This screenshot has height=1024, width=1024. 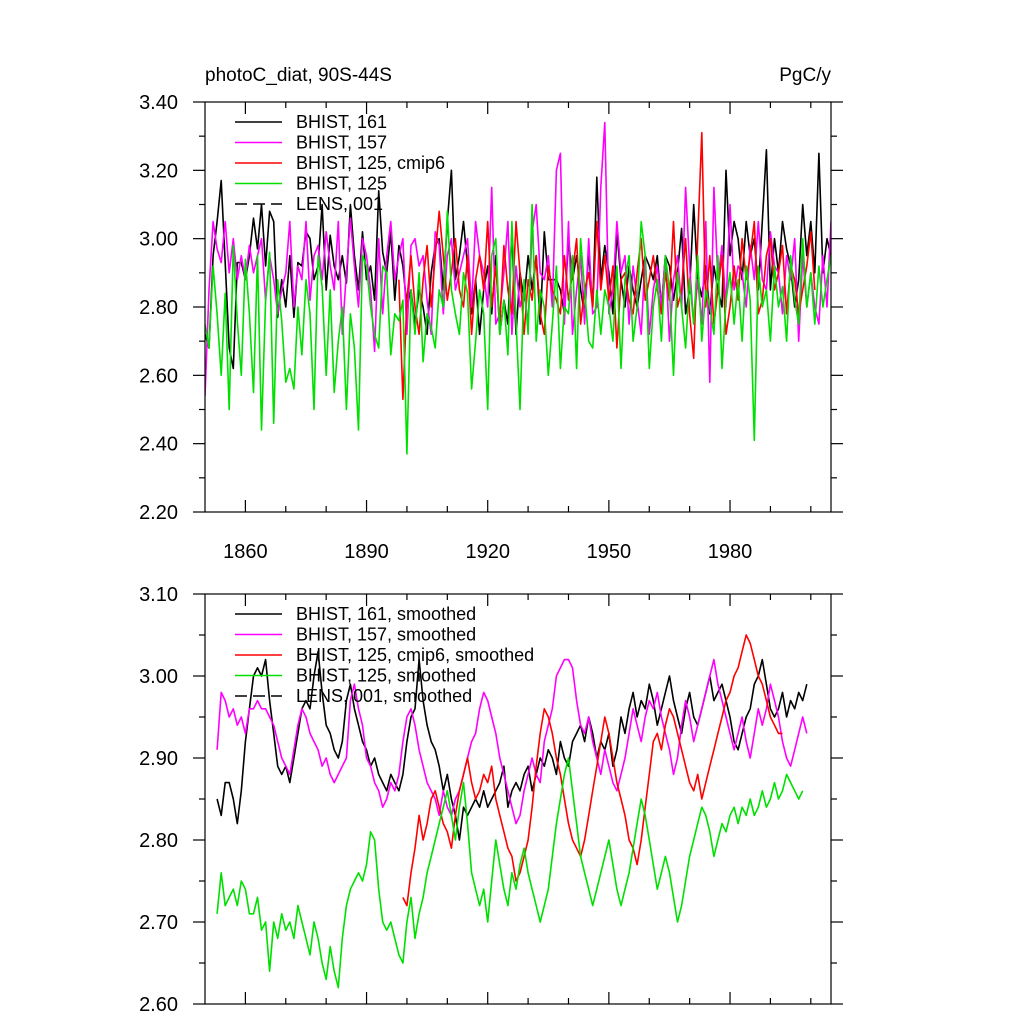 What do you see at coordinates (487, 552) in the screenshot?
I see `x-tick-label: 1920` at bounding box center [487, 552].